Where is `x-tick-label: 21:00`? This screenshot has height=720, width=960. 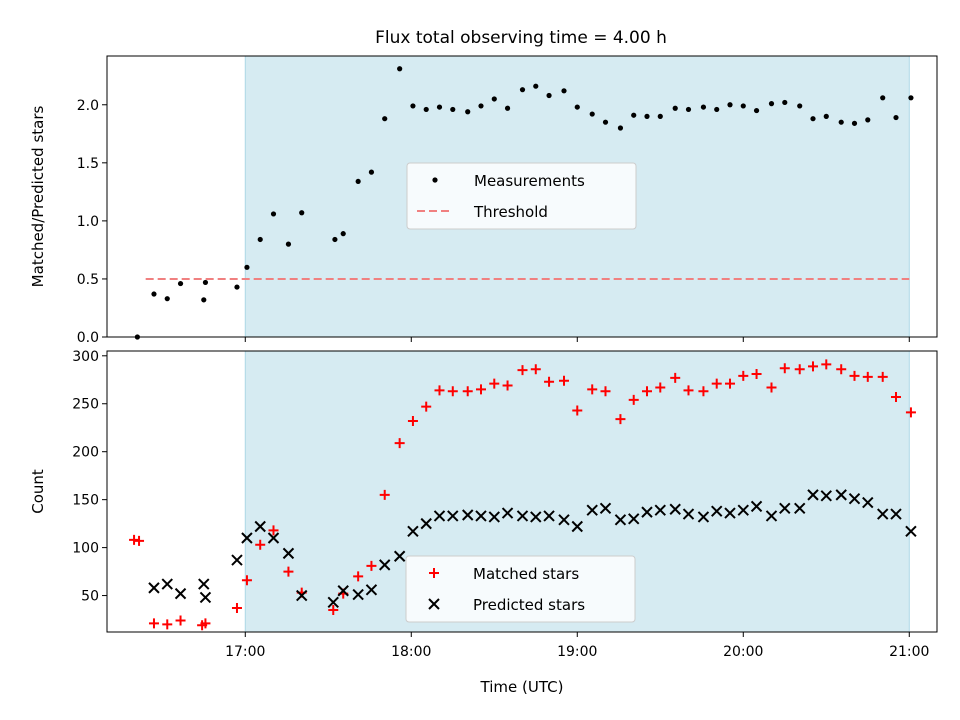
x-tick-label: 21:00 is located at coordinates (909, 652).